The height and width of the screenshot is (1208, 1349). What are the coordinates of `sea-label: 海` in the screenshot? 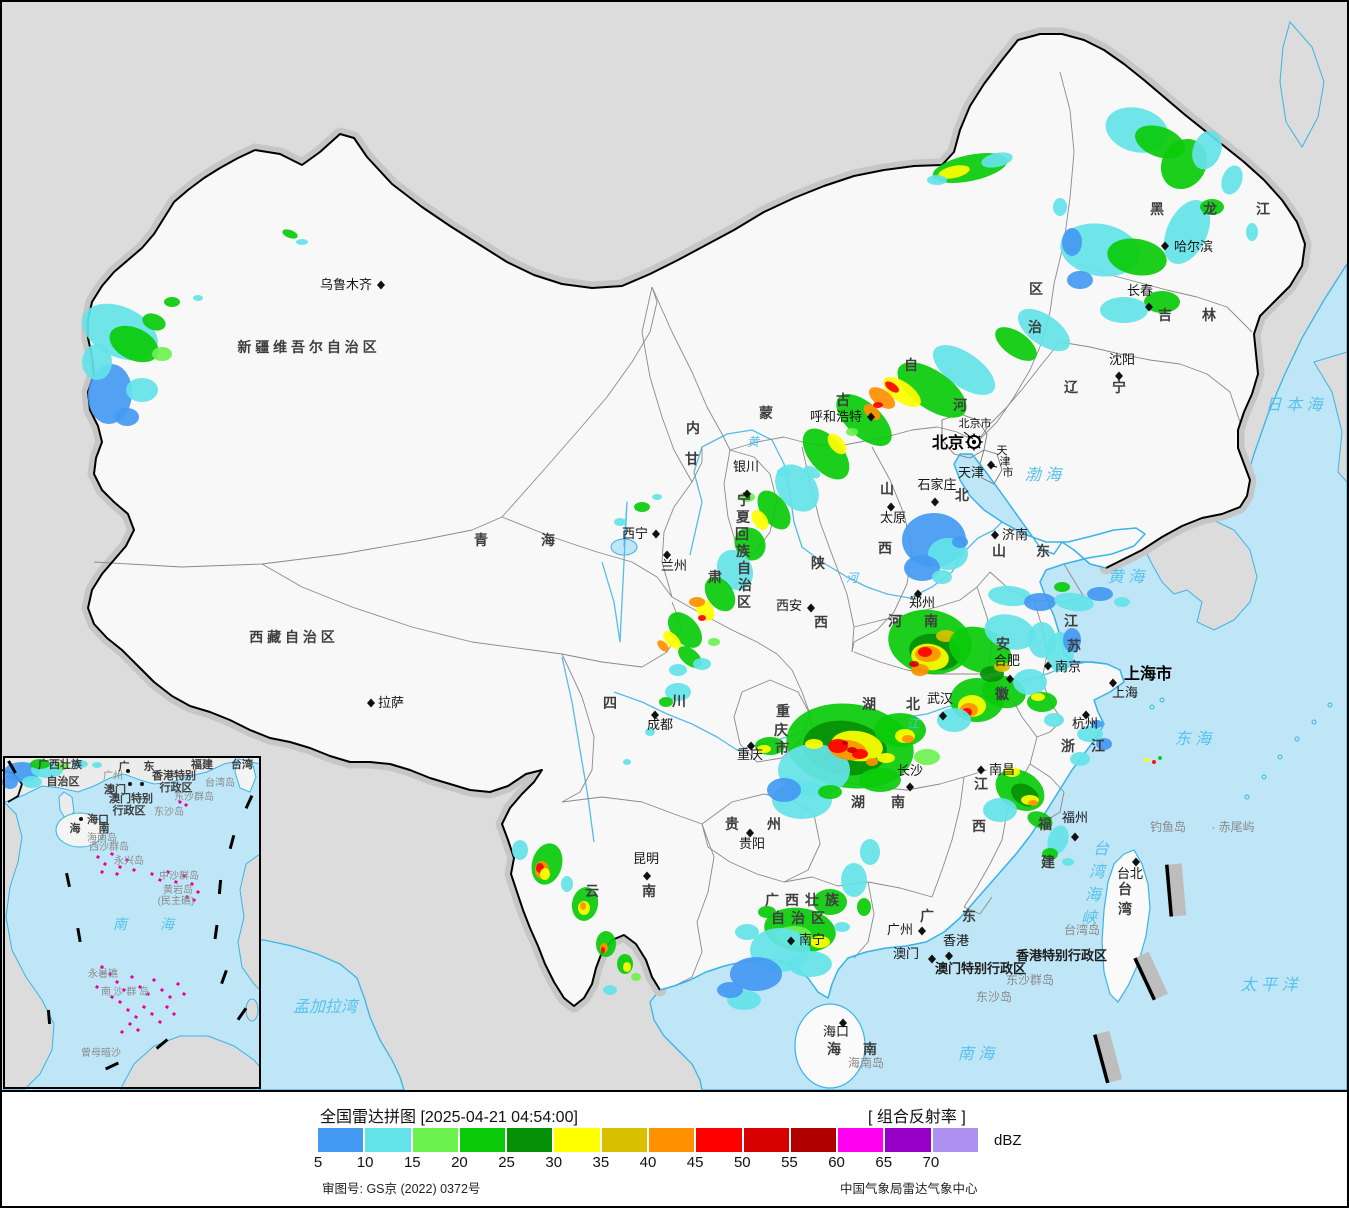 It's located at (1094, 895).